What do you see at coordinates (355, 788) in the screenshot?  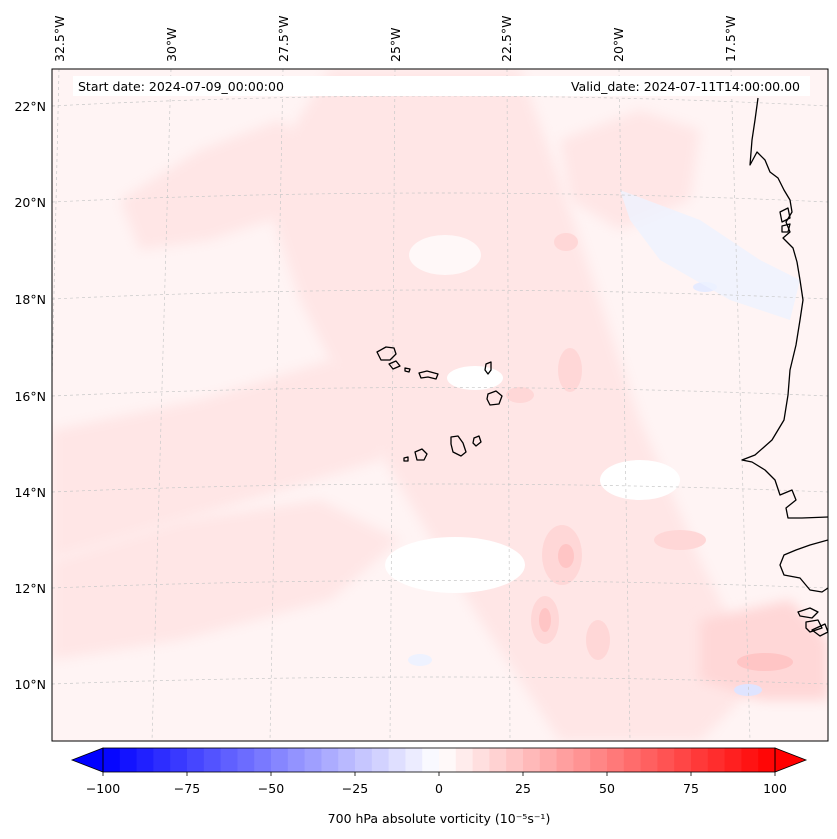 I see `colorbar-tick-label: −25` at bounding box center [355, 788].